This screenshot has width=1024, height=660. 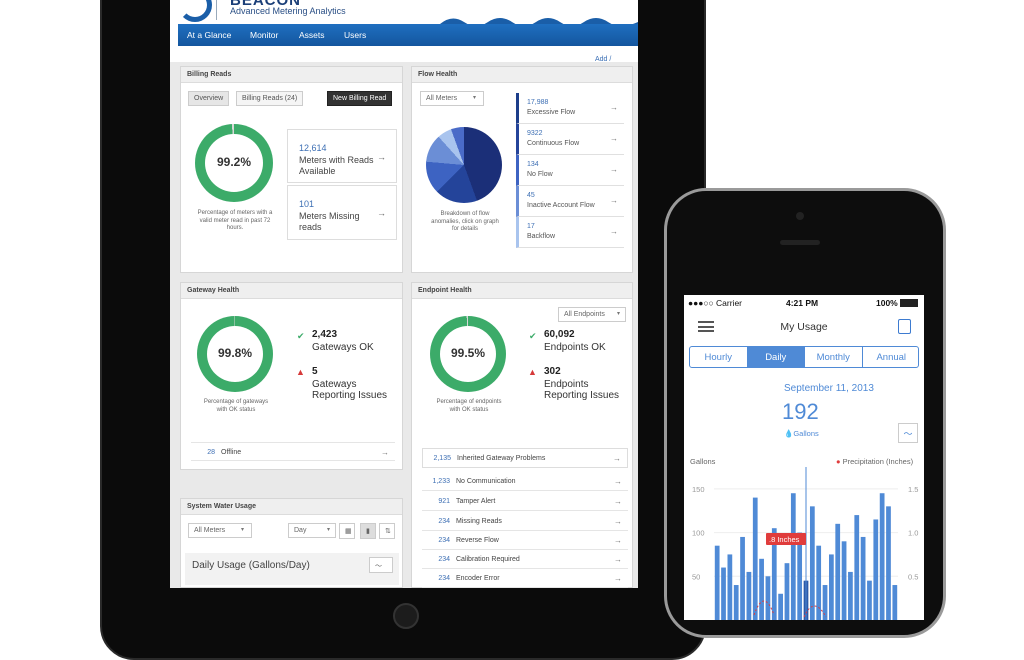 What do you see at coordinates (464, 165) in the screenshot?
I see `flow-pie-chart` at bounding box center [464, 165].